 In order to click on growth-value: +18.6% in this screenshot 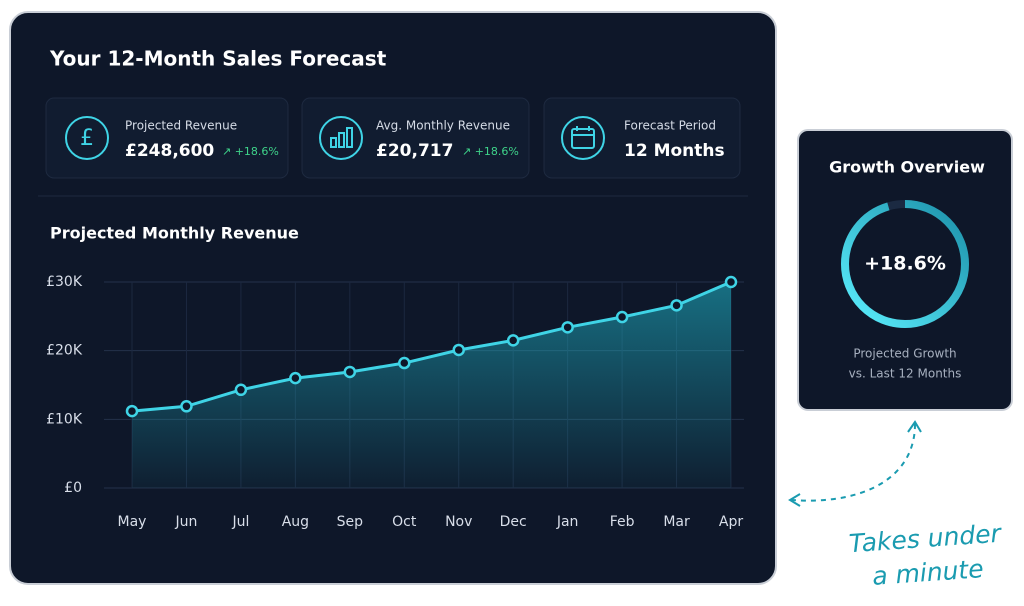, I will do `click(905, 264)`.